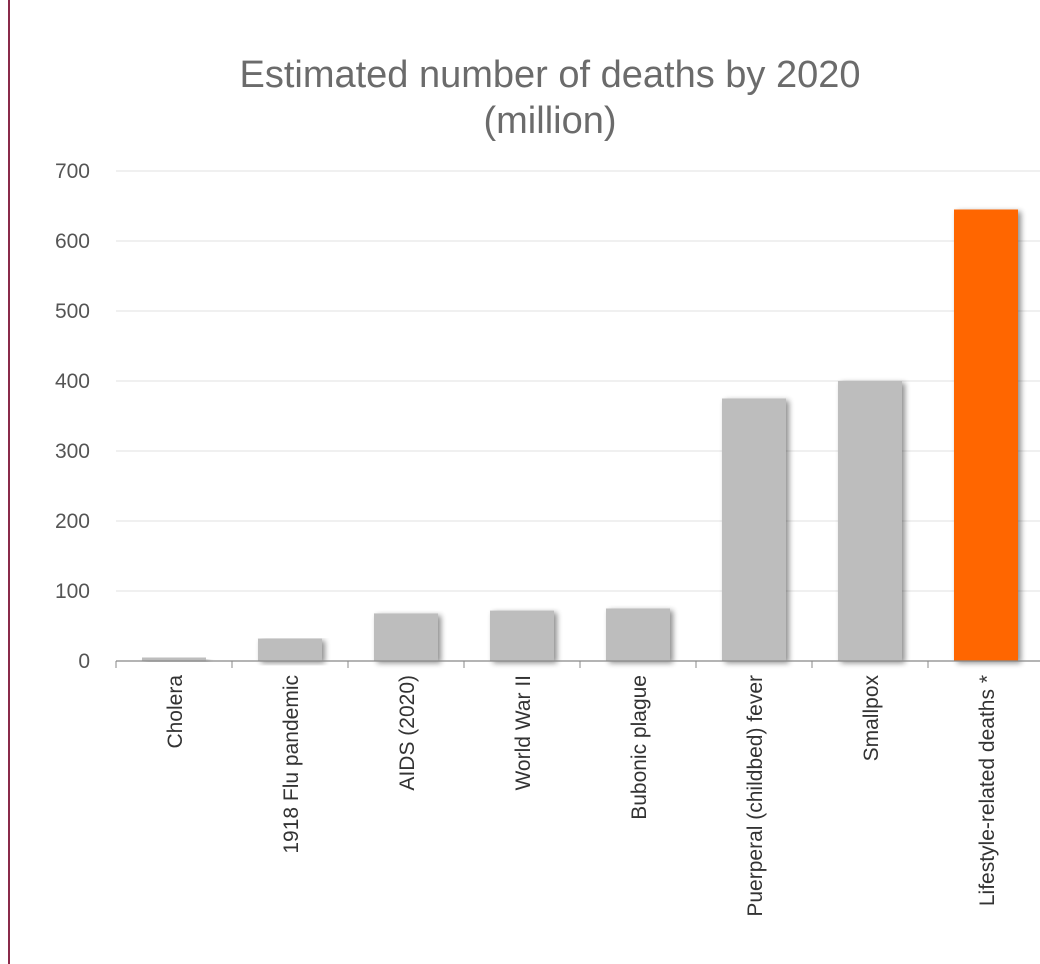 The width and height of the screenshot is (1040, 964). I want to click on y-tick-label: 600, so click(72, 241).